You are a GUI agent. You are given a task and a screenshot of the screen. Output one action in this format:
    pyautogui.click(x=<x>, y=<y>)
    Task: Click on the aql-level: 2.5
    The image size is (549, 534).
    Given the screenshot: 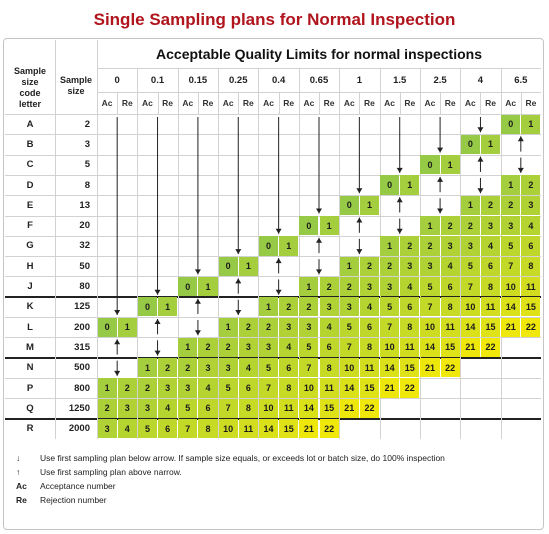 What is the action you would take?
    pyautogui.click(x=440, y=80)
    